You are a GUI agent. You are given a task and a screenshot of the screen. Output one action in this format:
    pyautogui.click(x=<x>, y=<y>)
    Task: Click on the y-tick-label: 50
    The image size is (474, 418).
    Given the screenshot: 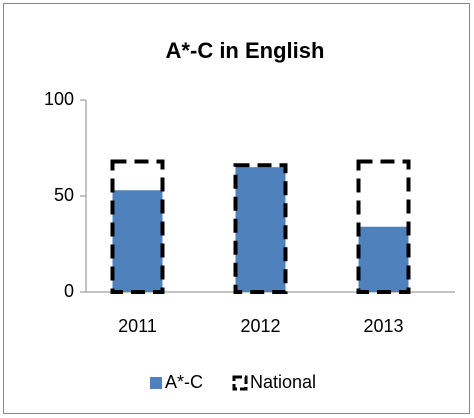 What is the action you would take?
    pyautogui.click(x=64, y=195)
    